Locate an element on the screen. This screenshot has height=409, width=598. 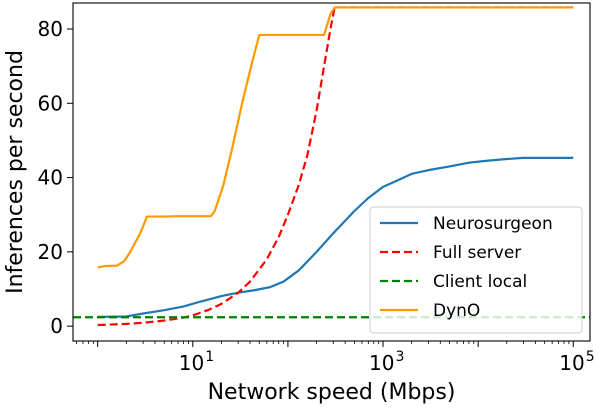
y-tick-label: 20 is located at coordinates (50, 252).